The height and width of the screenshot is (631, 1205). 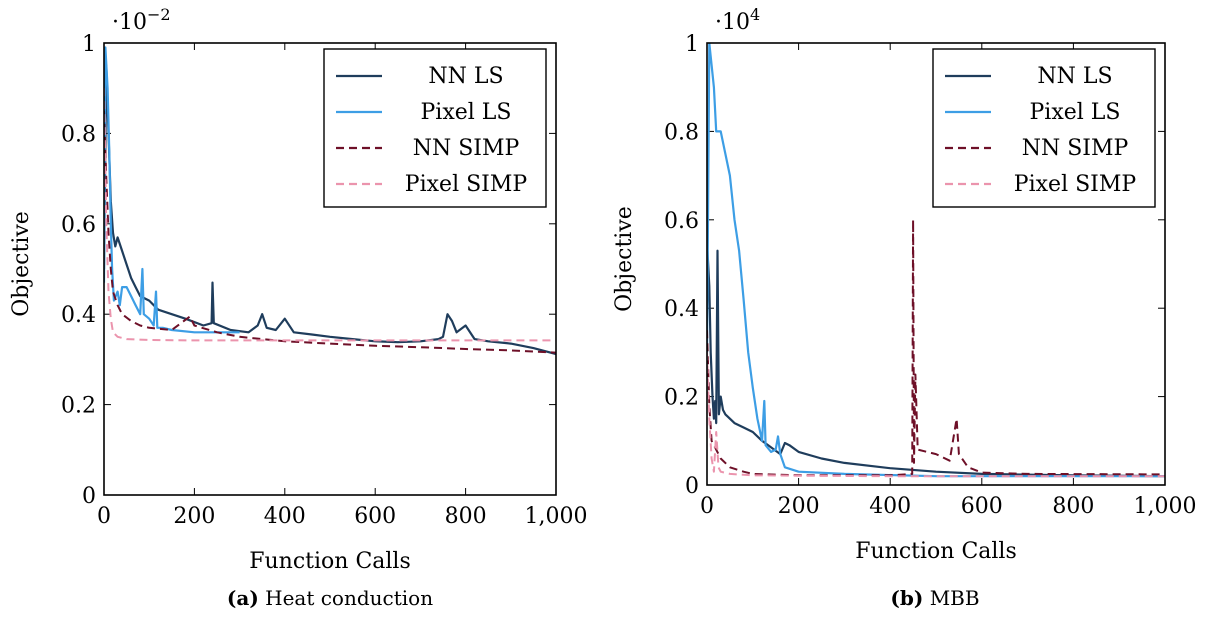 What do you see at coordinates (78, 134) in the screenshot?
I see `chart-a-y-tick-label: 0.8` at bounding box center [78, 134].